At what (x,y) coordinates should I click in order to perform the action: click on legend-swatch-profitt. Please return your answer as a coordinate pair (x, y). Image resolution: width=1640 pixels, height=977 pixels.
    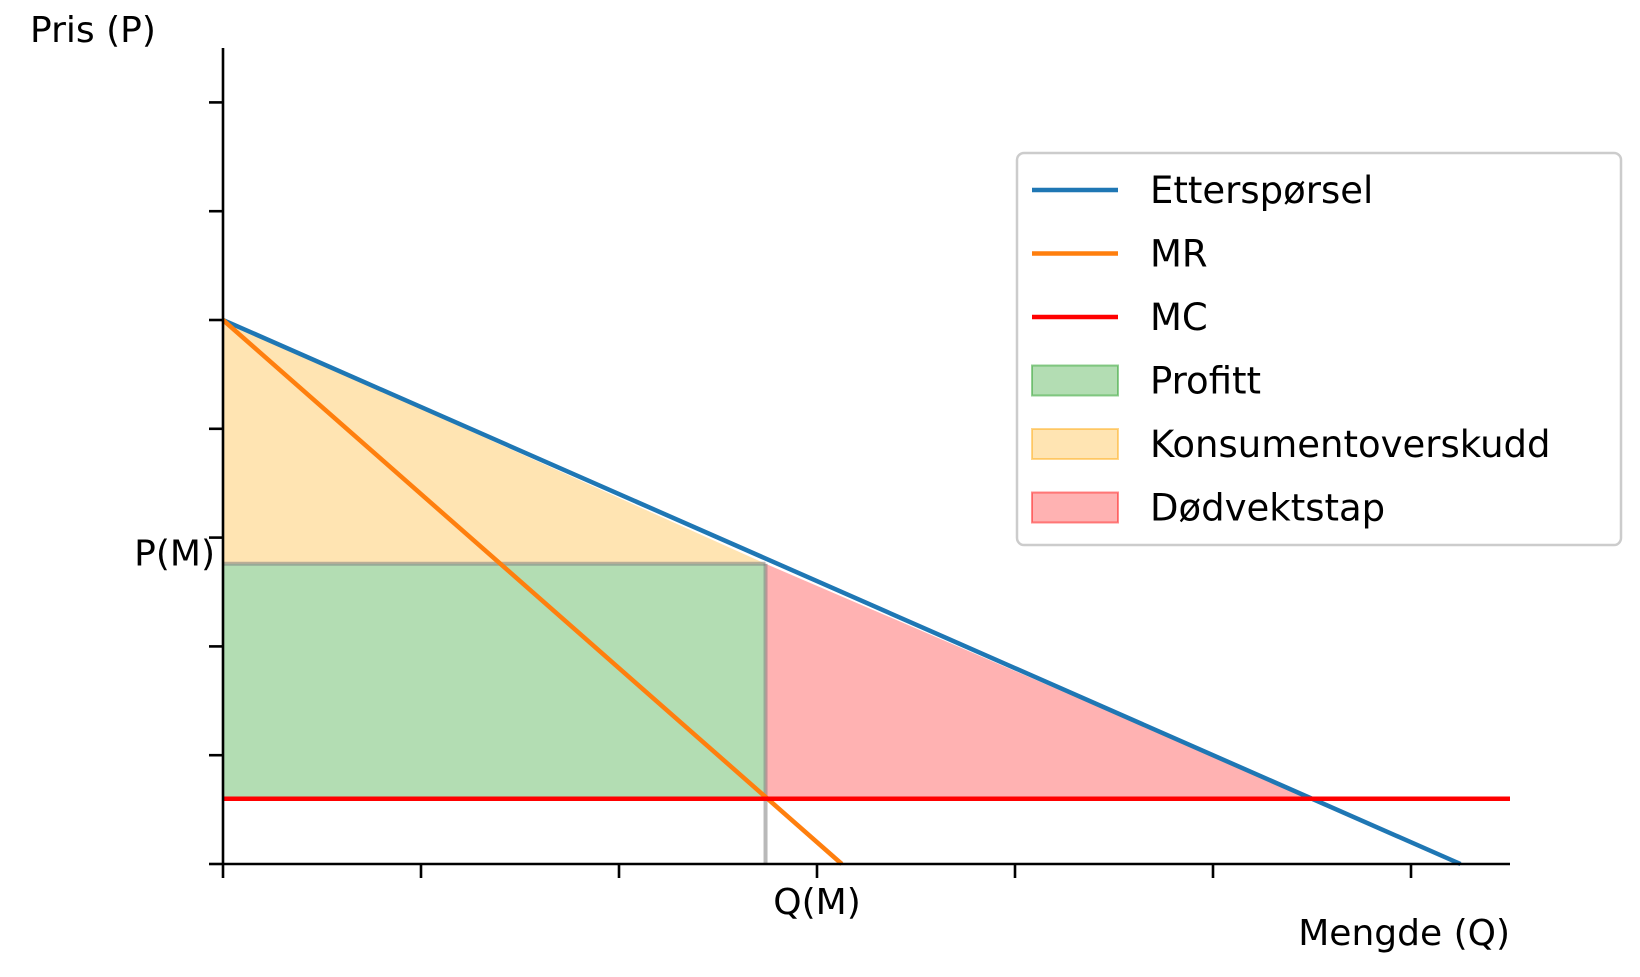
    Looking at the image, I should click on (1075, 380).